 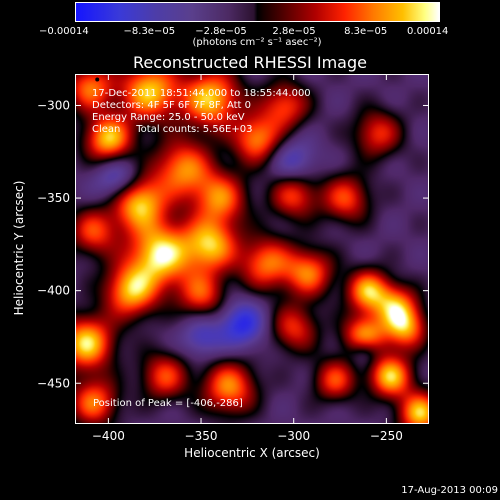 I want to click on colorbar-tick-label: −0.00014, so click(x=64, y=31).